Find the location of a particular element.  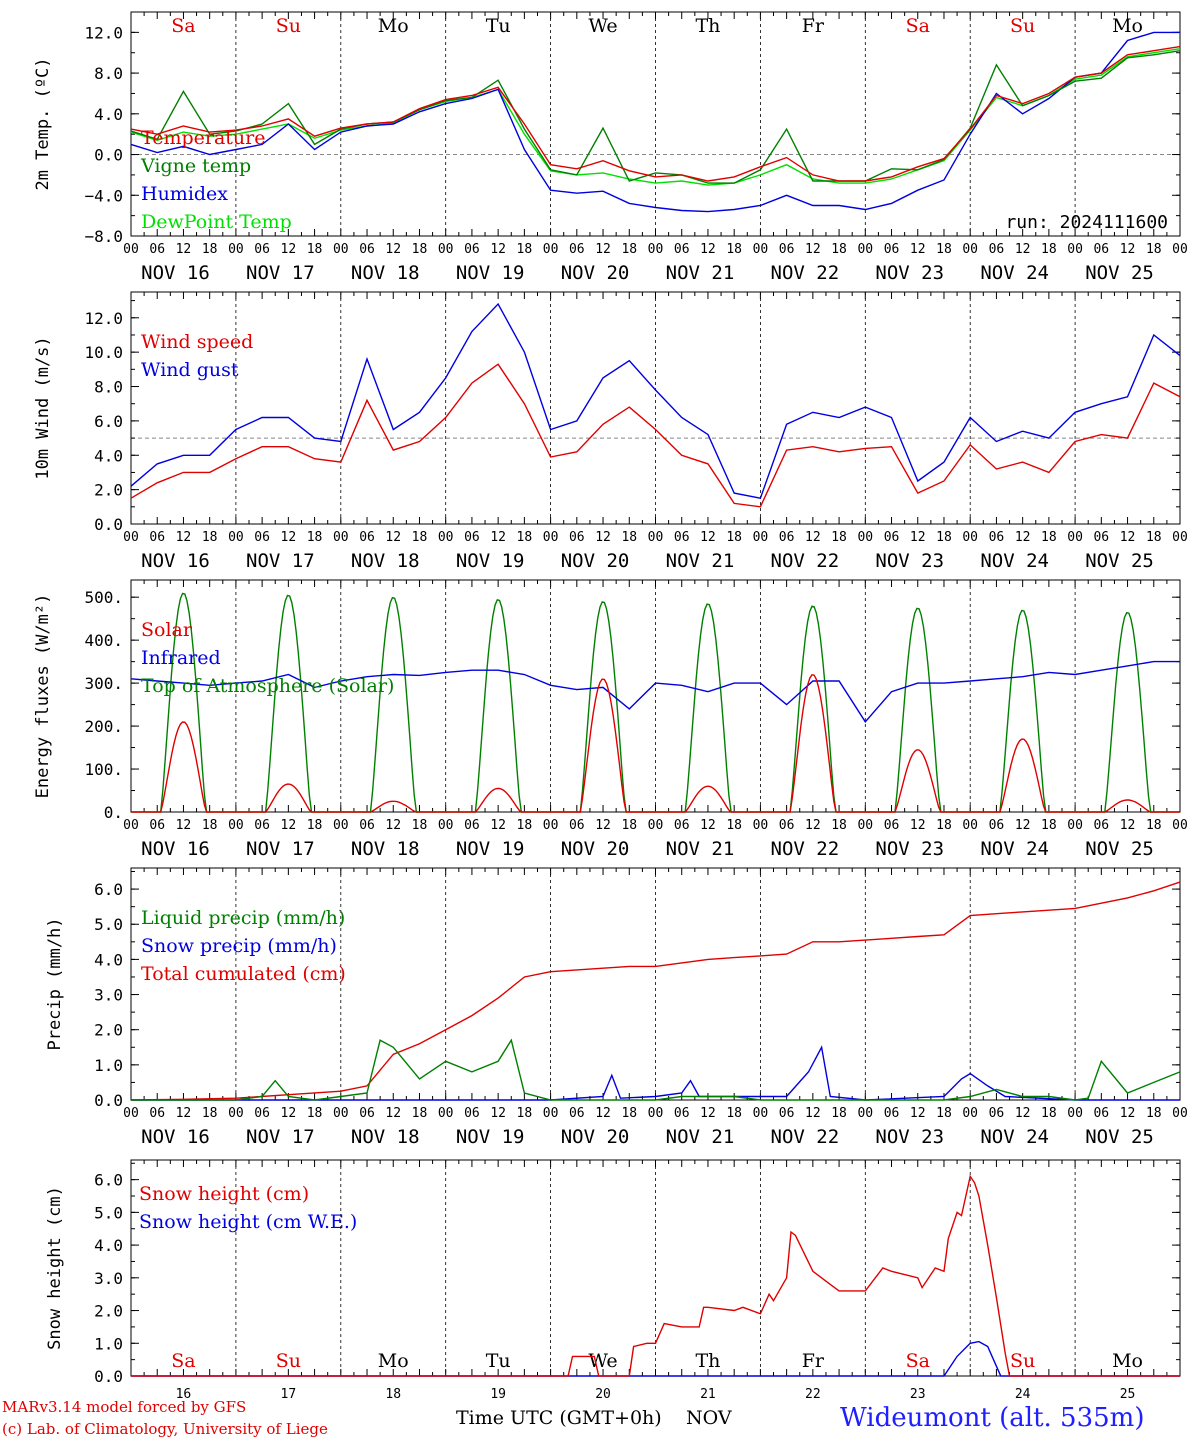

legend-label: Top of Atmosphere (Solar) is located at coordinates (267, 686).